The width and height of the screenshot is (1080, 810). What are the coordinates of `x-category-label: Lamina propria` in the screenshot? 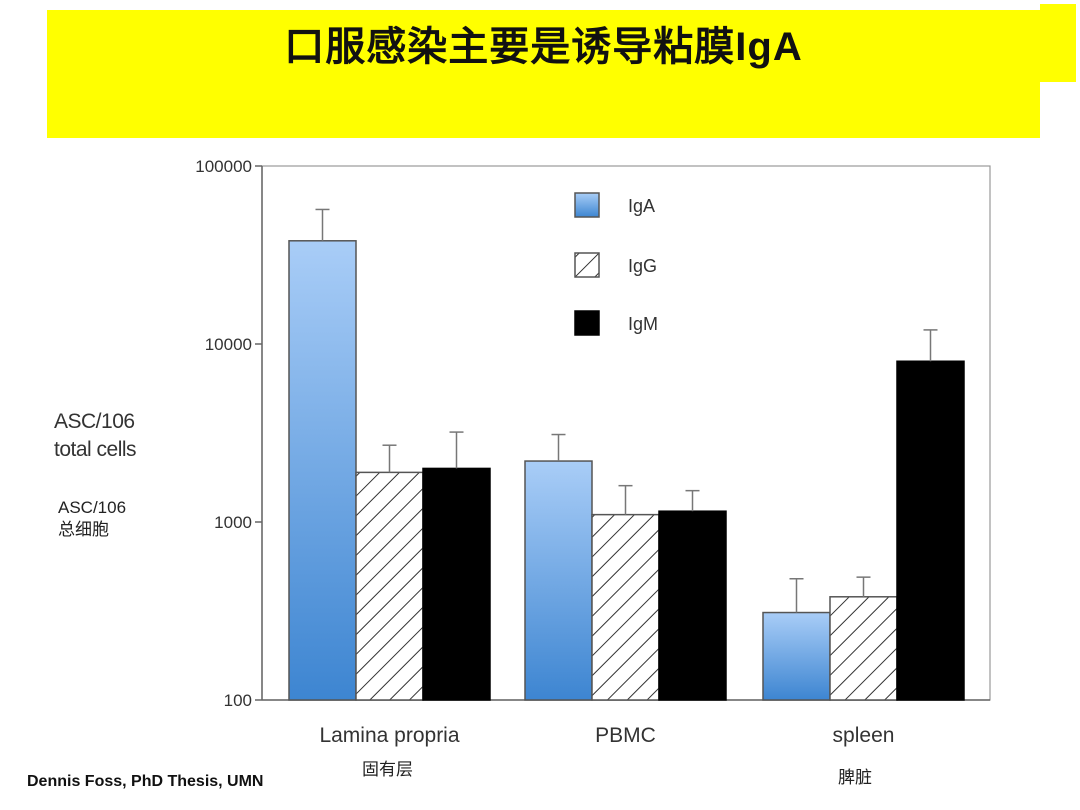 It's located at (389, 735).